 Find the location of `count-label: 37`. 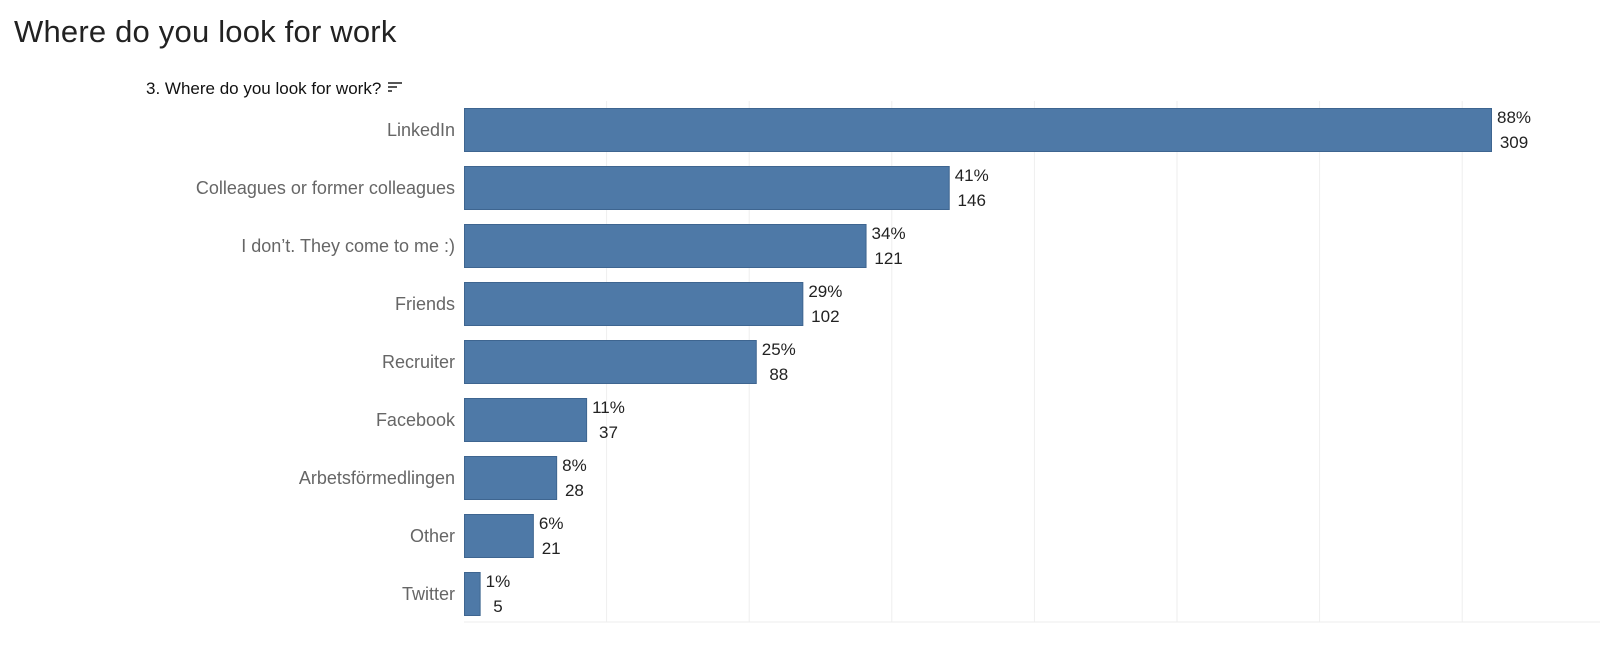

count-label: 37 is located at coordinates (608, 432).